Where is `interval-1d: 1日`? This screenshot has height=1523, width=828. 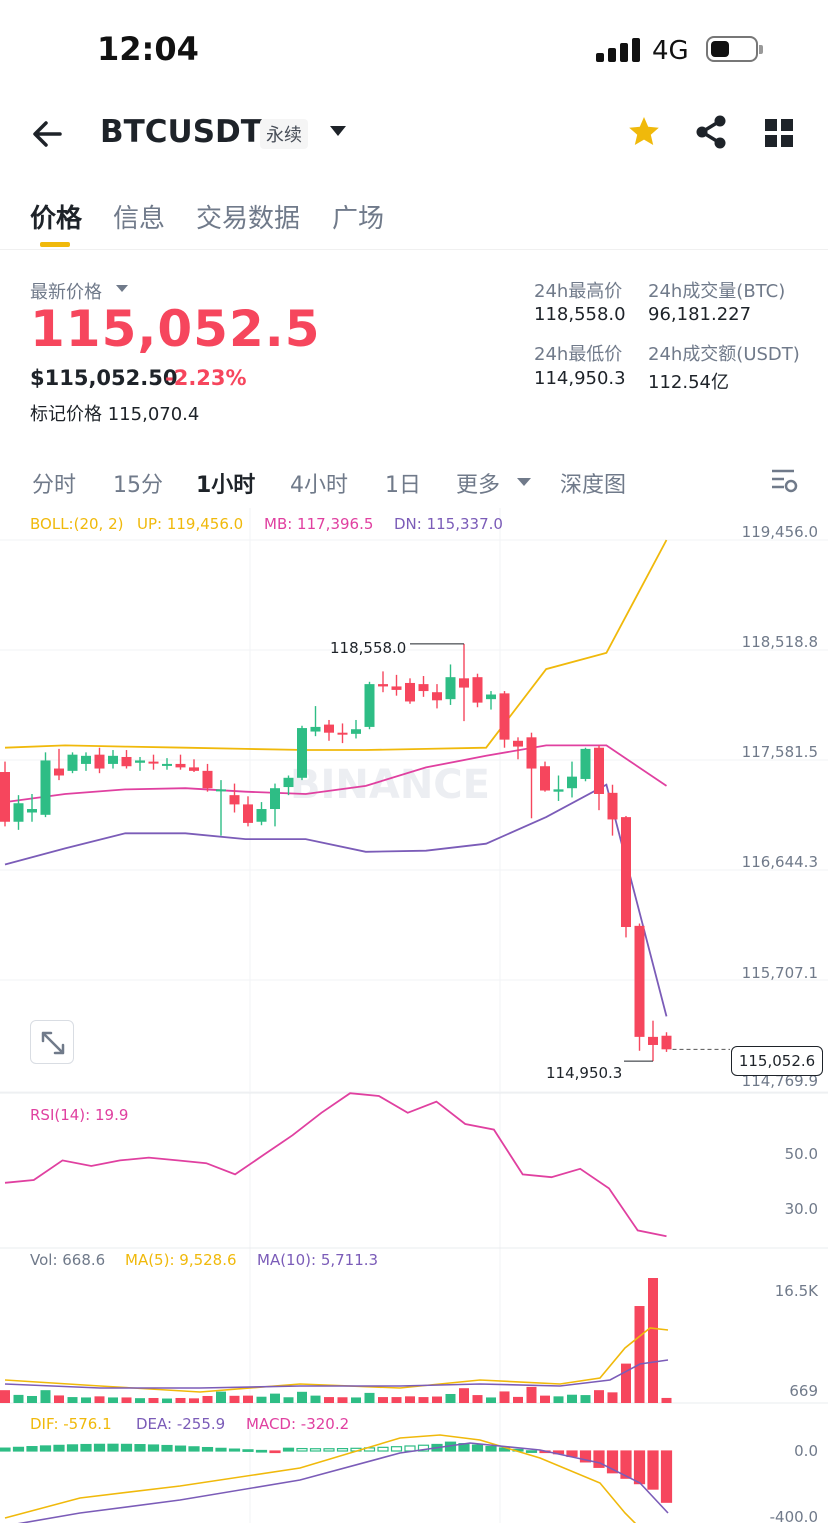 interval-1d: 1日 is located at coordinates (403, 485).